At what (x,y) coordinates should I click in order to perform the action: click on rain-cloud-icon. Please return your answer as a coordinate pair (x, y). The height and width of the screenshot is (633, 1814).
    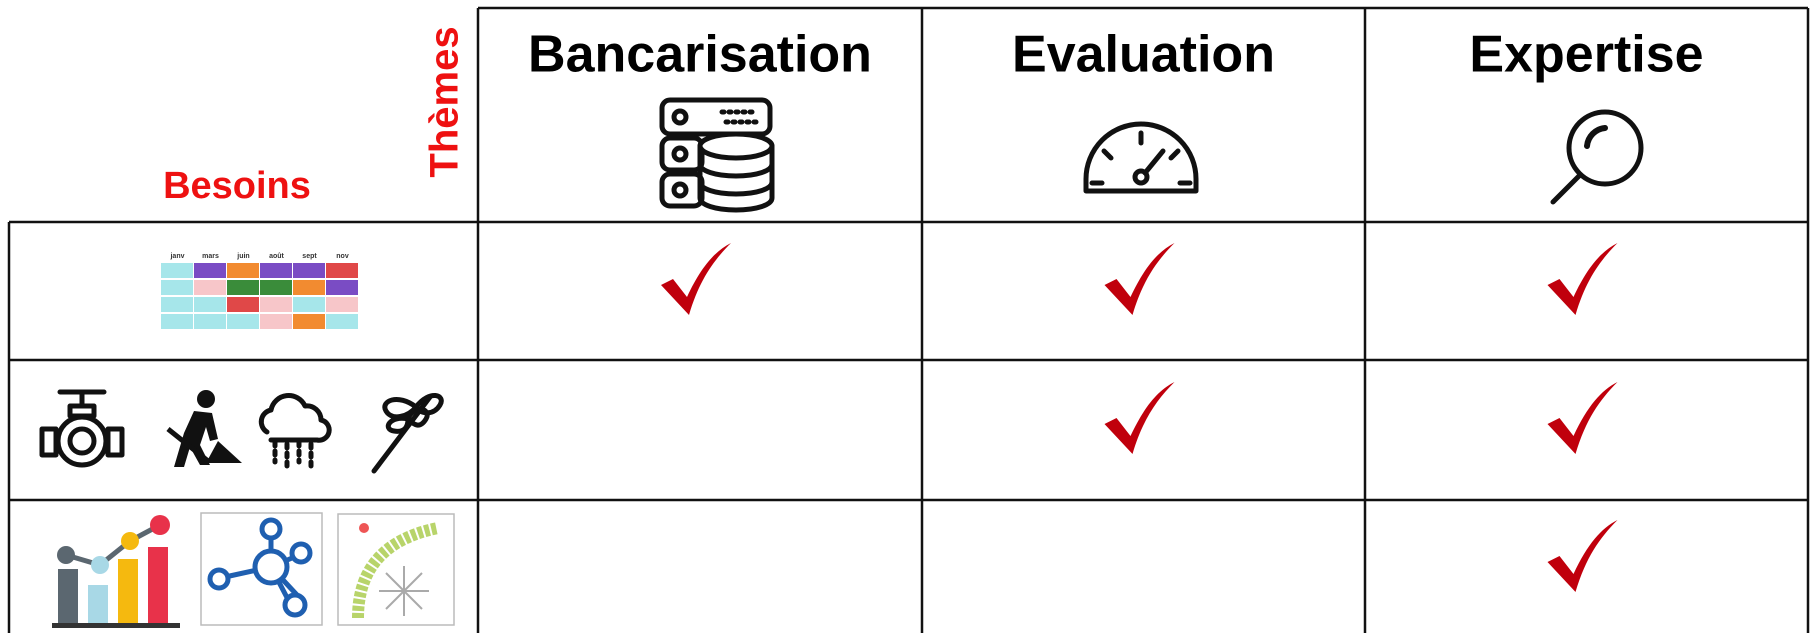
    Looking at the image, I should click on (295, 431).